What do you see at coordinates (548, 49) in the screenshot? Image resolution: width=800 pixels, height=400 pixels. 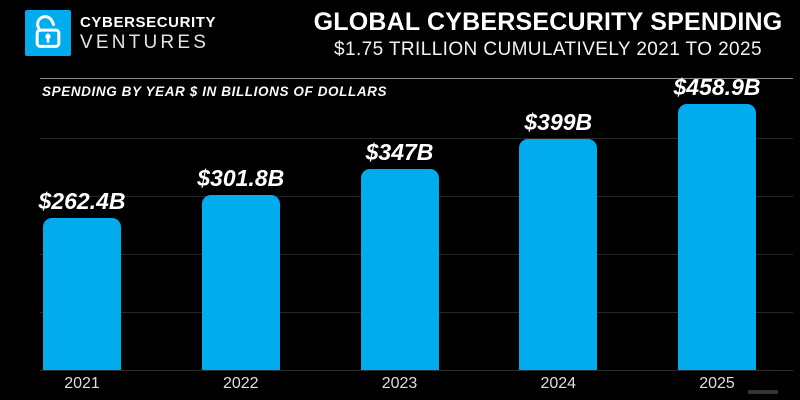 I see `page-subtitle: $1.75 TRILLION CUMULATIVELY 2021 TO 2025` at bounding box center [548, 49].